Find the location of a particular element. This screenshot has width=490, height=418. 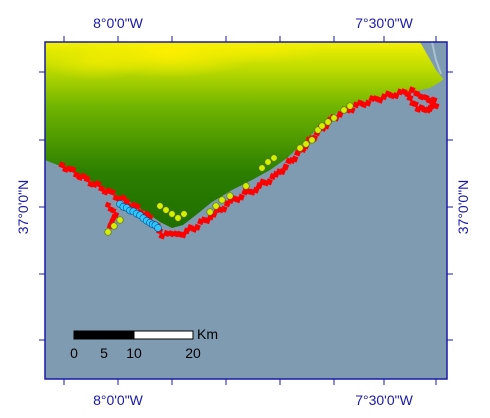

lon-label-bottom-west: 8°0'0"W is located at coordinates (118, 400).